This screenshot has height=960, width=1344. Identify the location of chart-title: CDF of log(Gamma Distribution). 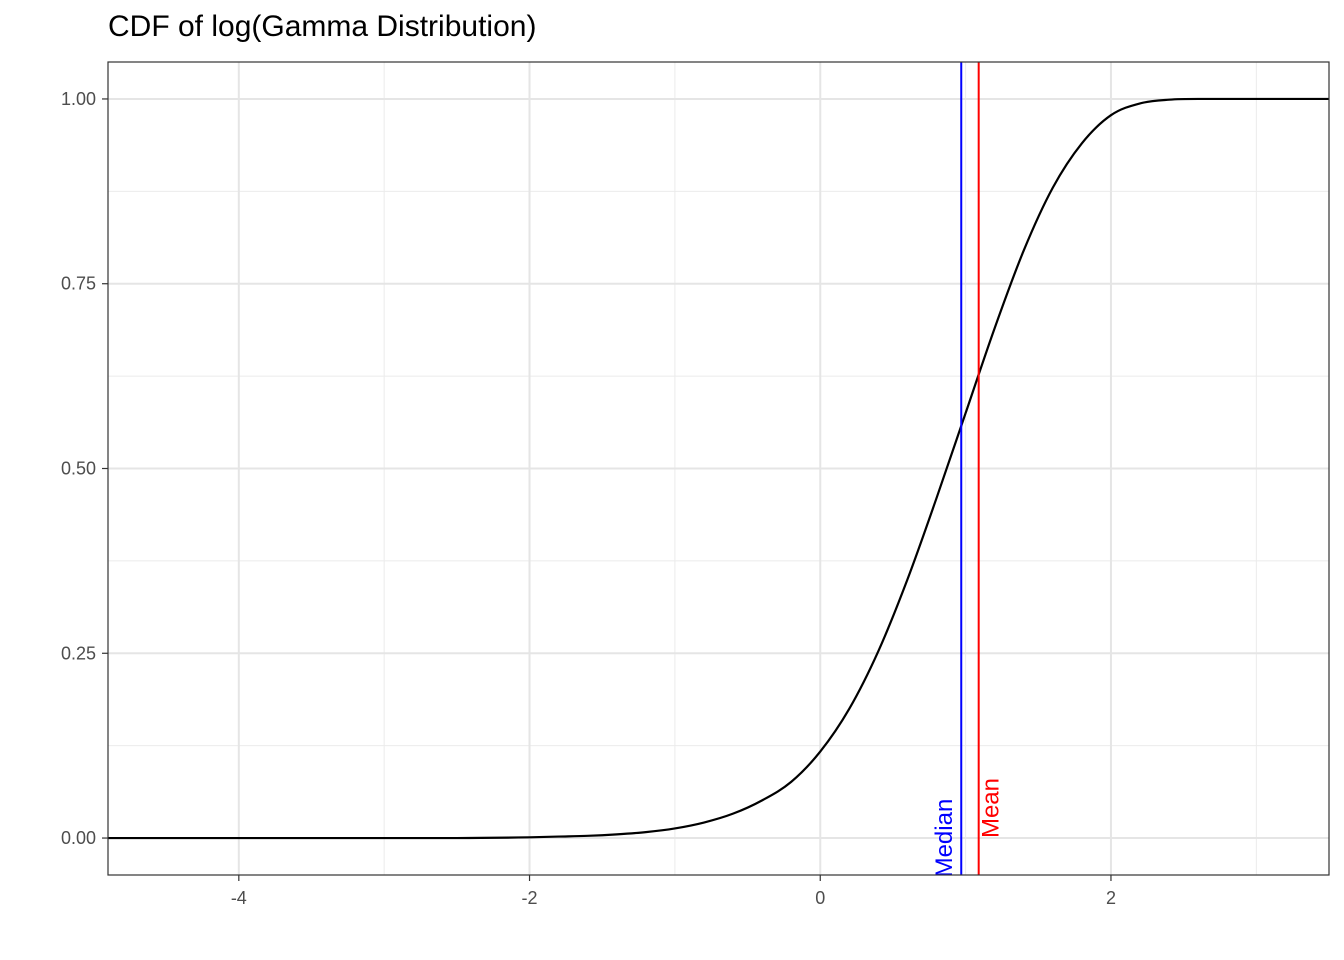
(322, 26).